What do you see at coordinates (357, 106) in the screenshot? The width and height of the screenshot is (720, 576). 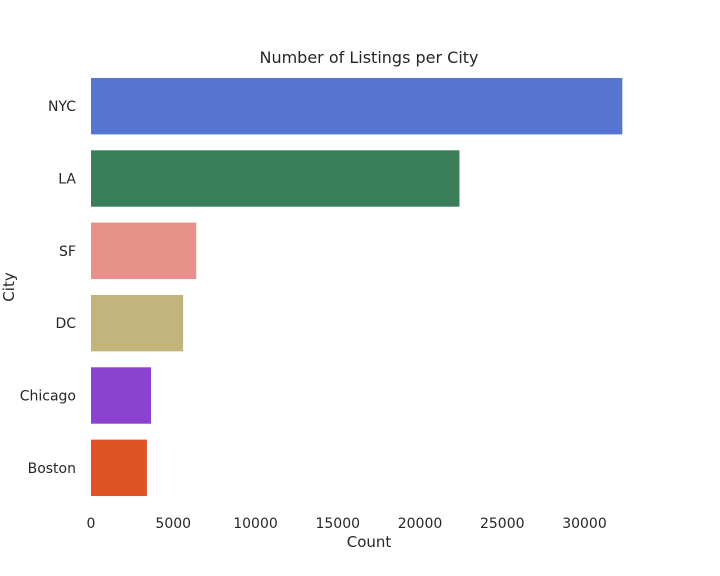 I see `bar-nyc` at bounding box center [357, 106].